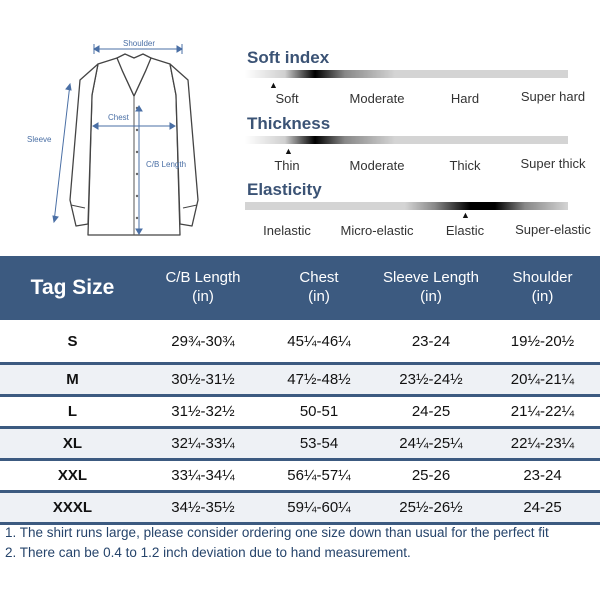 The image size is (600, 600). I want to click on elasticity-option-micro-elastic: Micro-elastic, so click(377, 230).